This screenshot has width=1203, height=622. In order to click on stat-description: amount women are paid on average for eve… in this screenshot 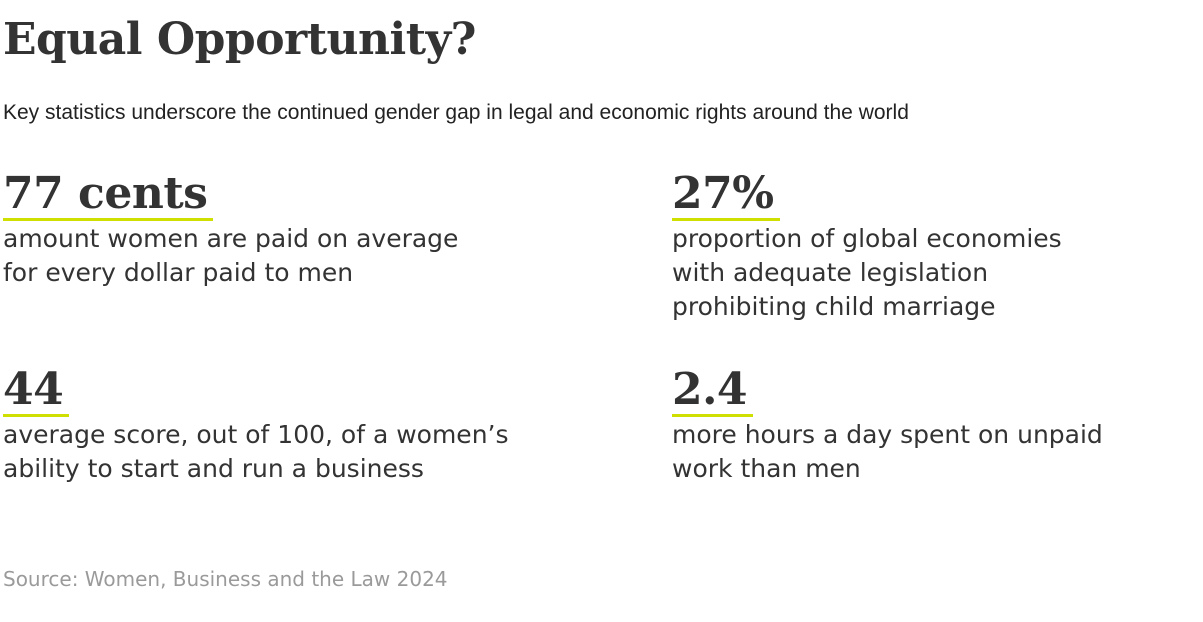, I will do `click(231, 255)`.